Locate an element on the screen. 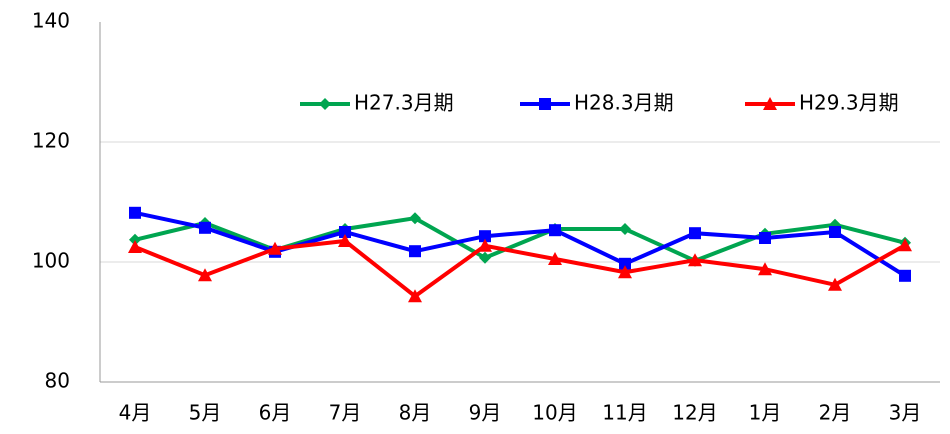 The image size is (950, 434). legend-label: H27.3月期 is located at coordinates (404, 103).